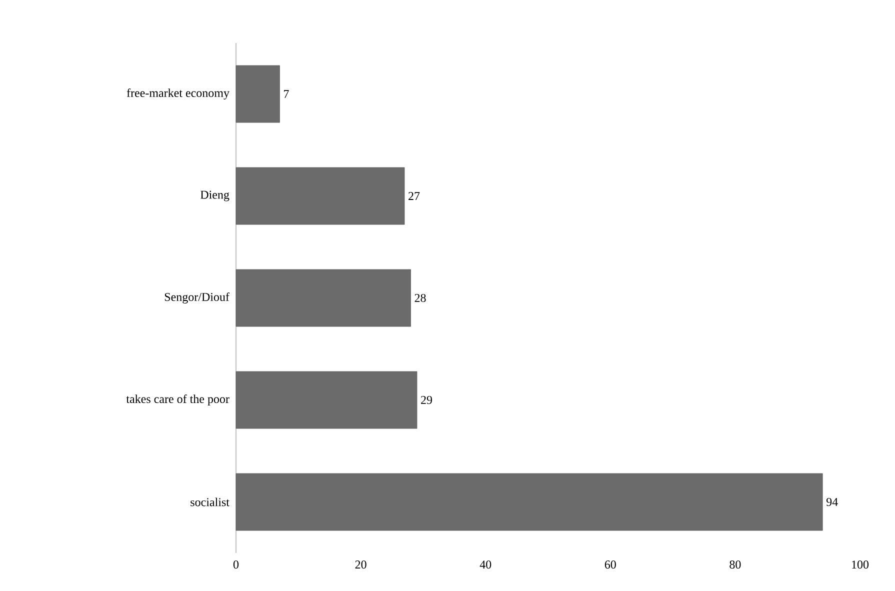  I want to click on data-label: 28, so click(420, 298).